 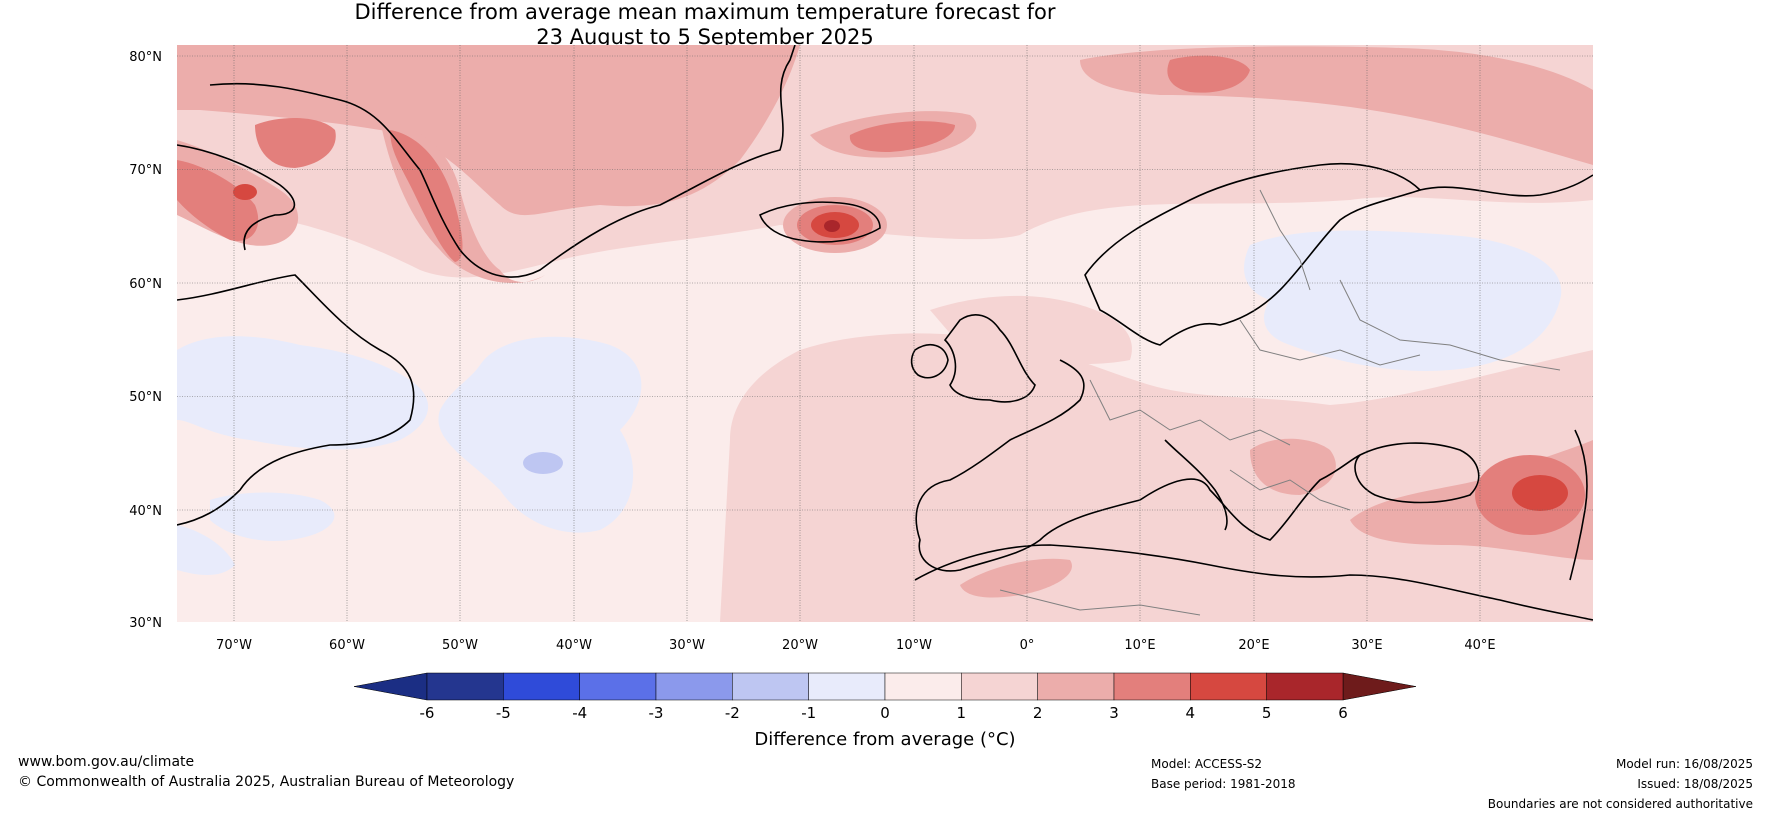 What do you see at coordinates (914, 645) in the screenshot?
I see `lon-label-10w: 10°W` at bounding box center [914, 645].